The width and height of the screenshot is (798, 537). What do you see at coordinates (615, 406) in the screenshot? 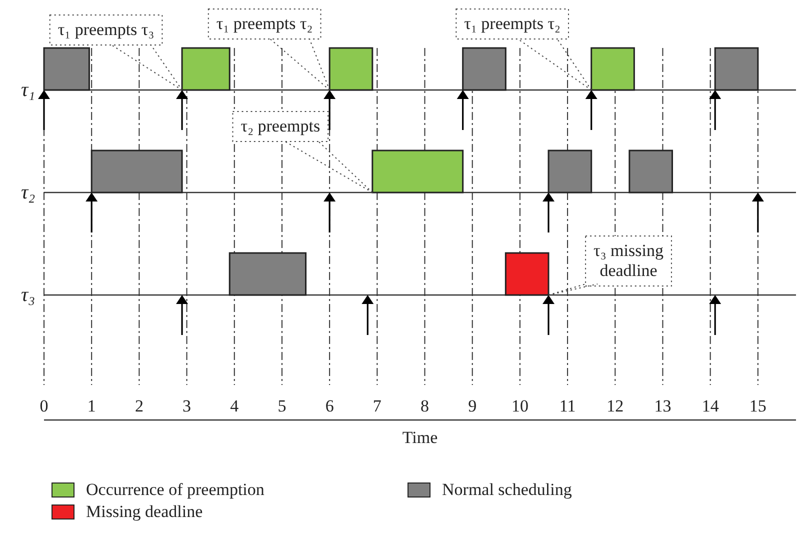
I see `x-tick-label: 12` at bounding box center [615, 406].